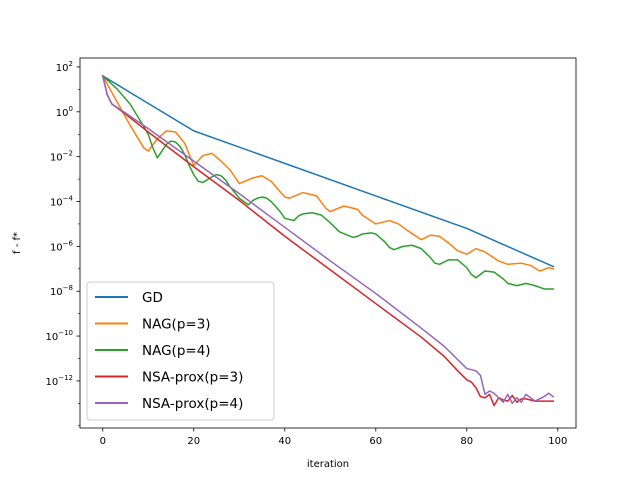 The image size is (640, 480). Describe the element at coordinates (328, 464) in the screenshot. I see `x-axis-label: iteration` at that location.